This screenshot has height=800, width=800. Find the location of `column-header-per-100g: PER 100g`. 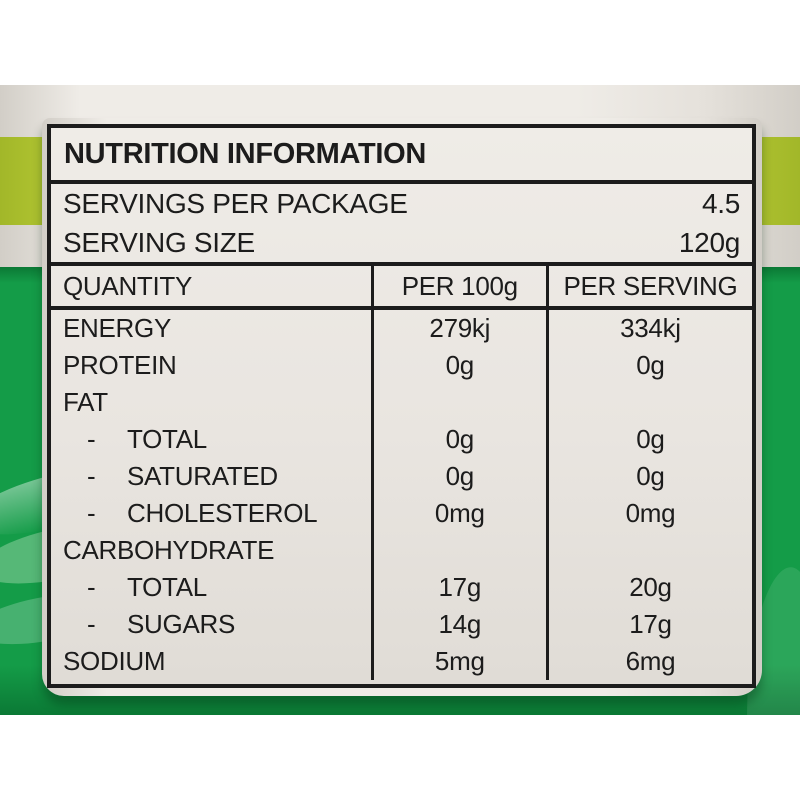

column-header-per-100g: PER 100g is located at coordinates (458, 286).